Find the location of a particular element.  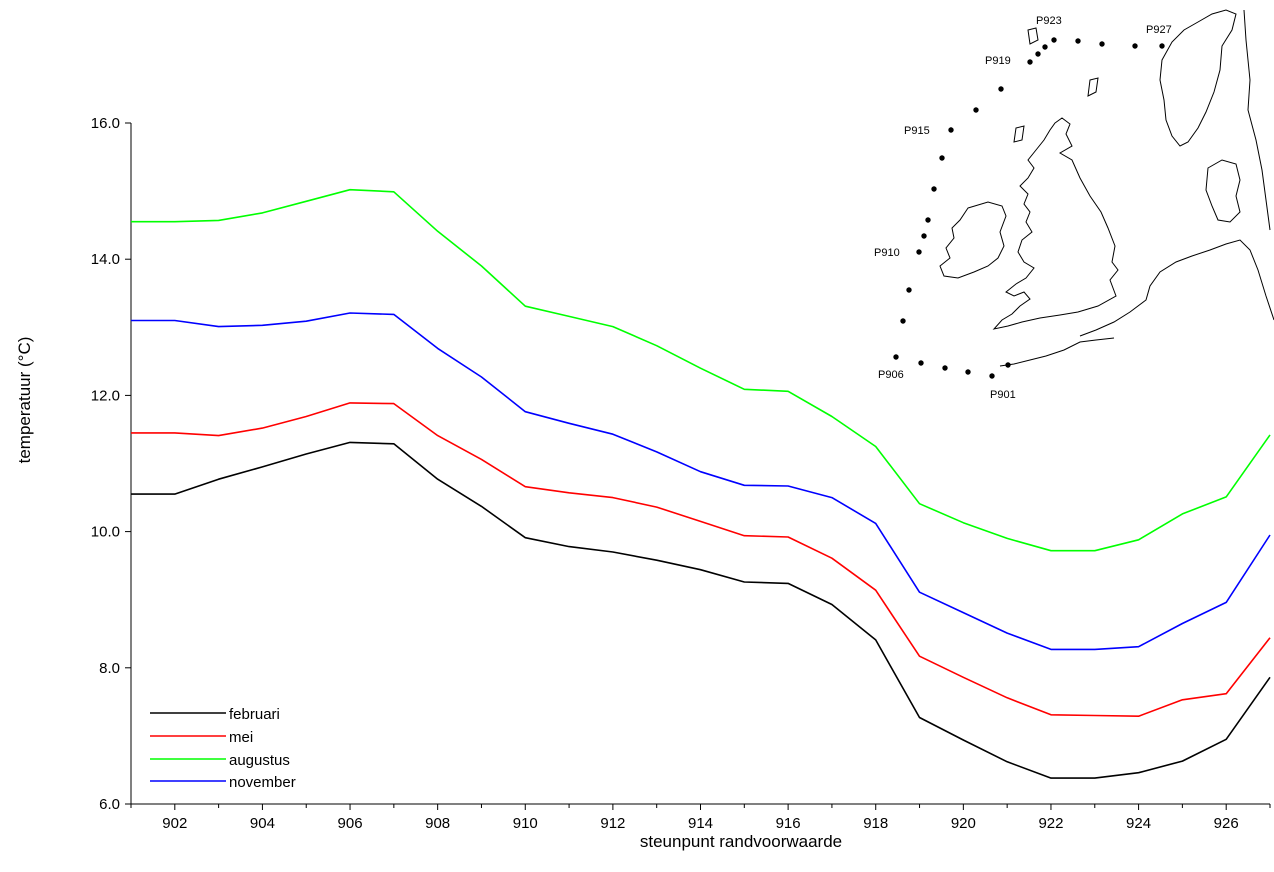

x-tick-label: 918 is located at coordinates (875, 823).